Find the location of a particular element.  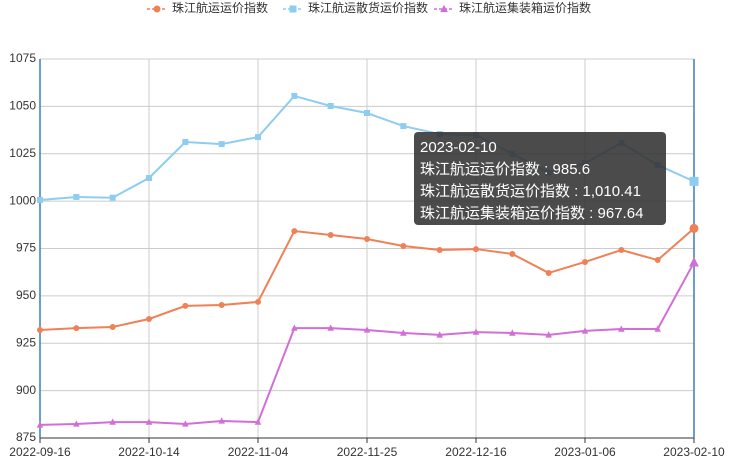

tooltip-text: 珠江航运散货运价指数 is located at coordinates (495, 191).